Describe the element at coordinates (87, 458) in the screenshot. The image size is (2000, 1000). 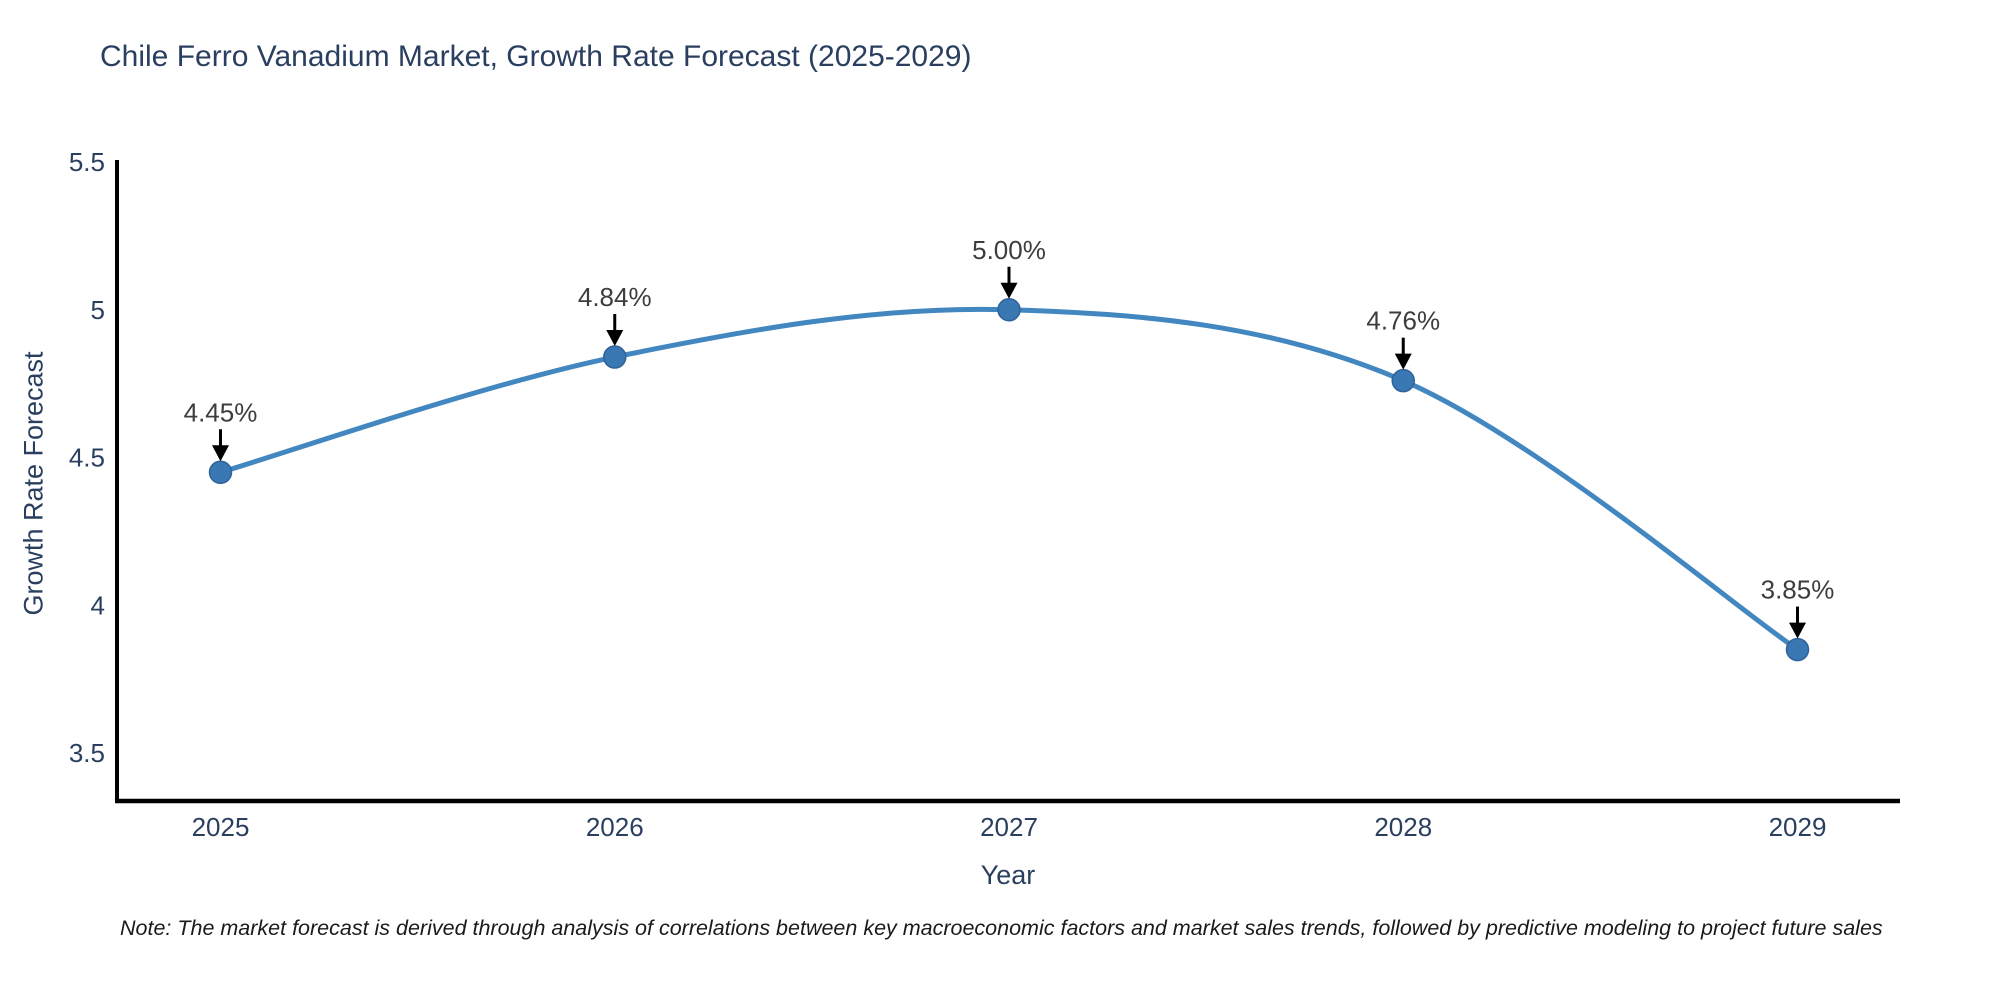
I see `y-tick-label: 4.5` at that location.